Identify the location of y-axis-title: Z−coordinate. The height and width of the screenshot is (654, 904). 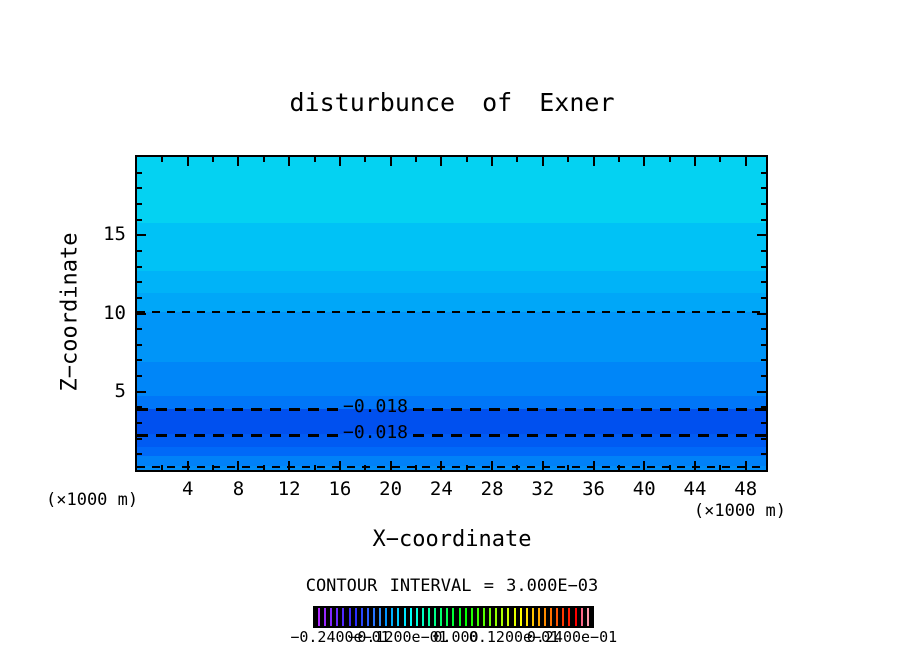
(70, 312).